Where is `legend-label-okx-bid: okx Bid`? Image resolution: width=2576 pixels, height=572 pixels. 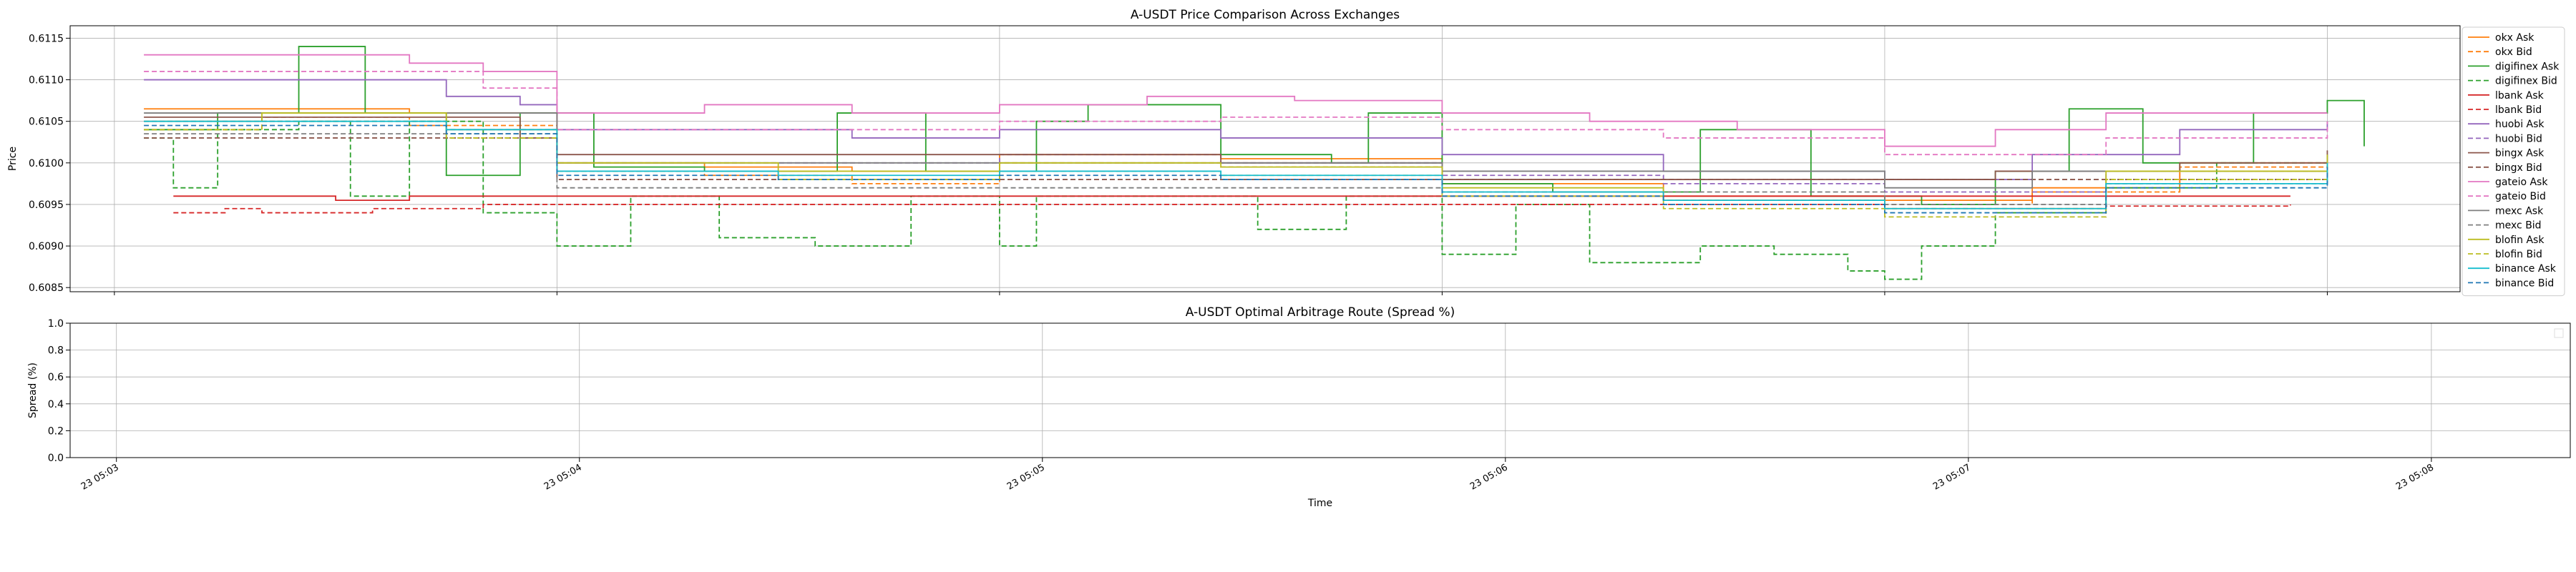
legend-label-okx-bid: okx Bid is located at coordinates (2513, 52).